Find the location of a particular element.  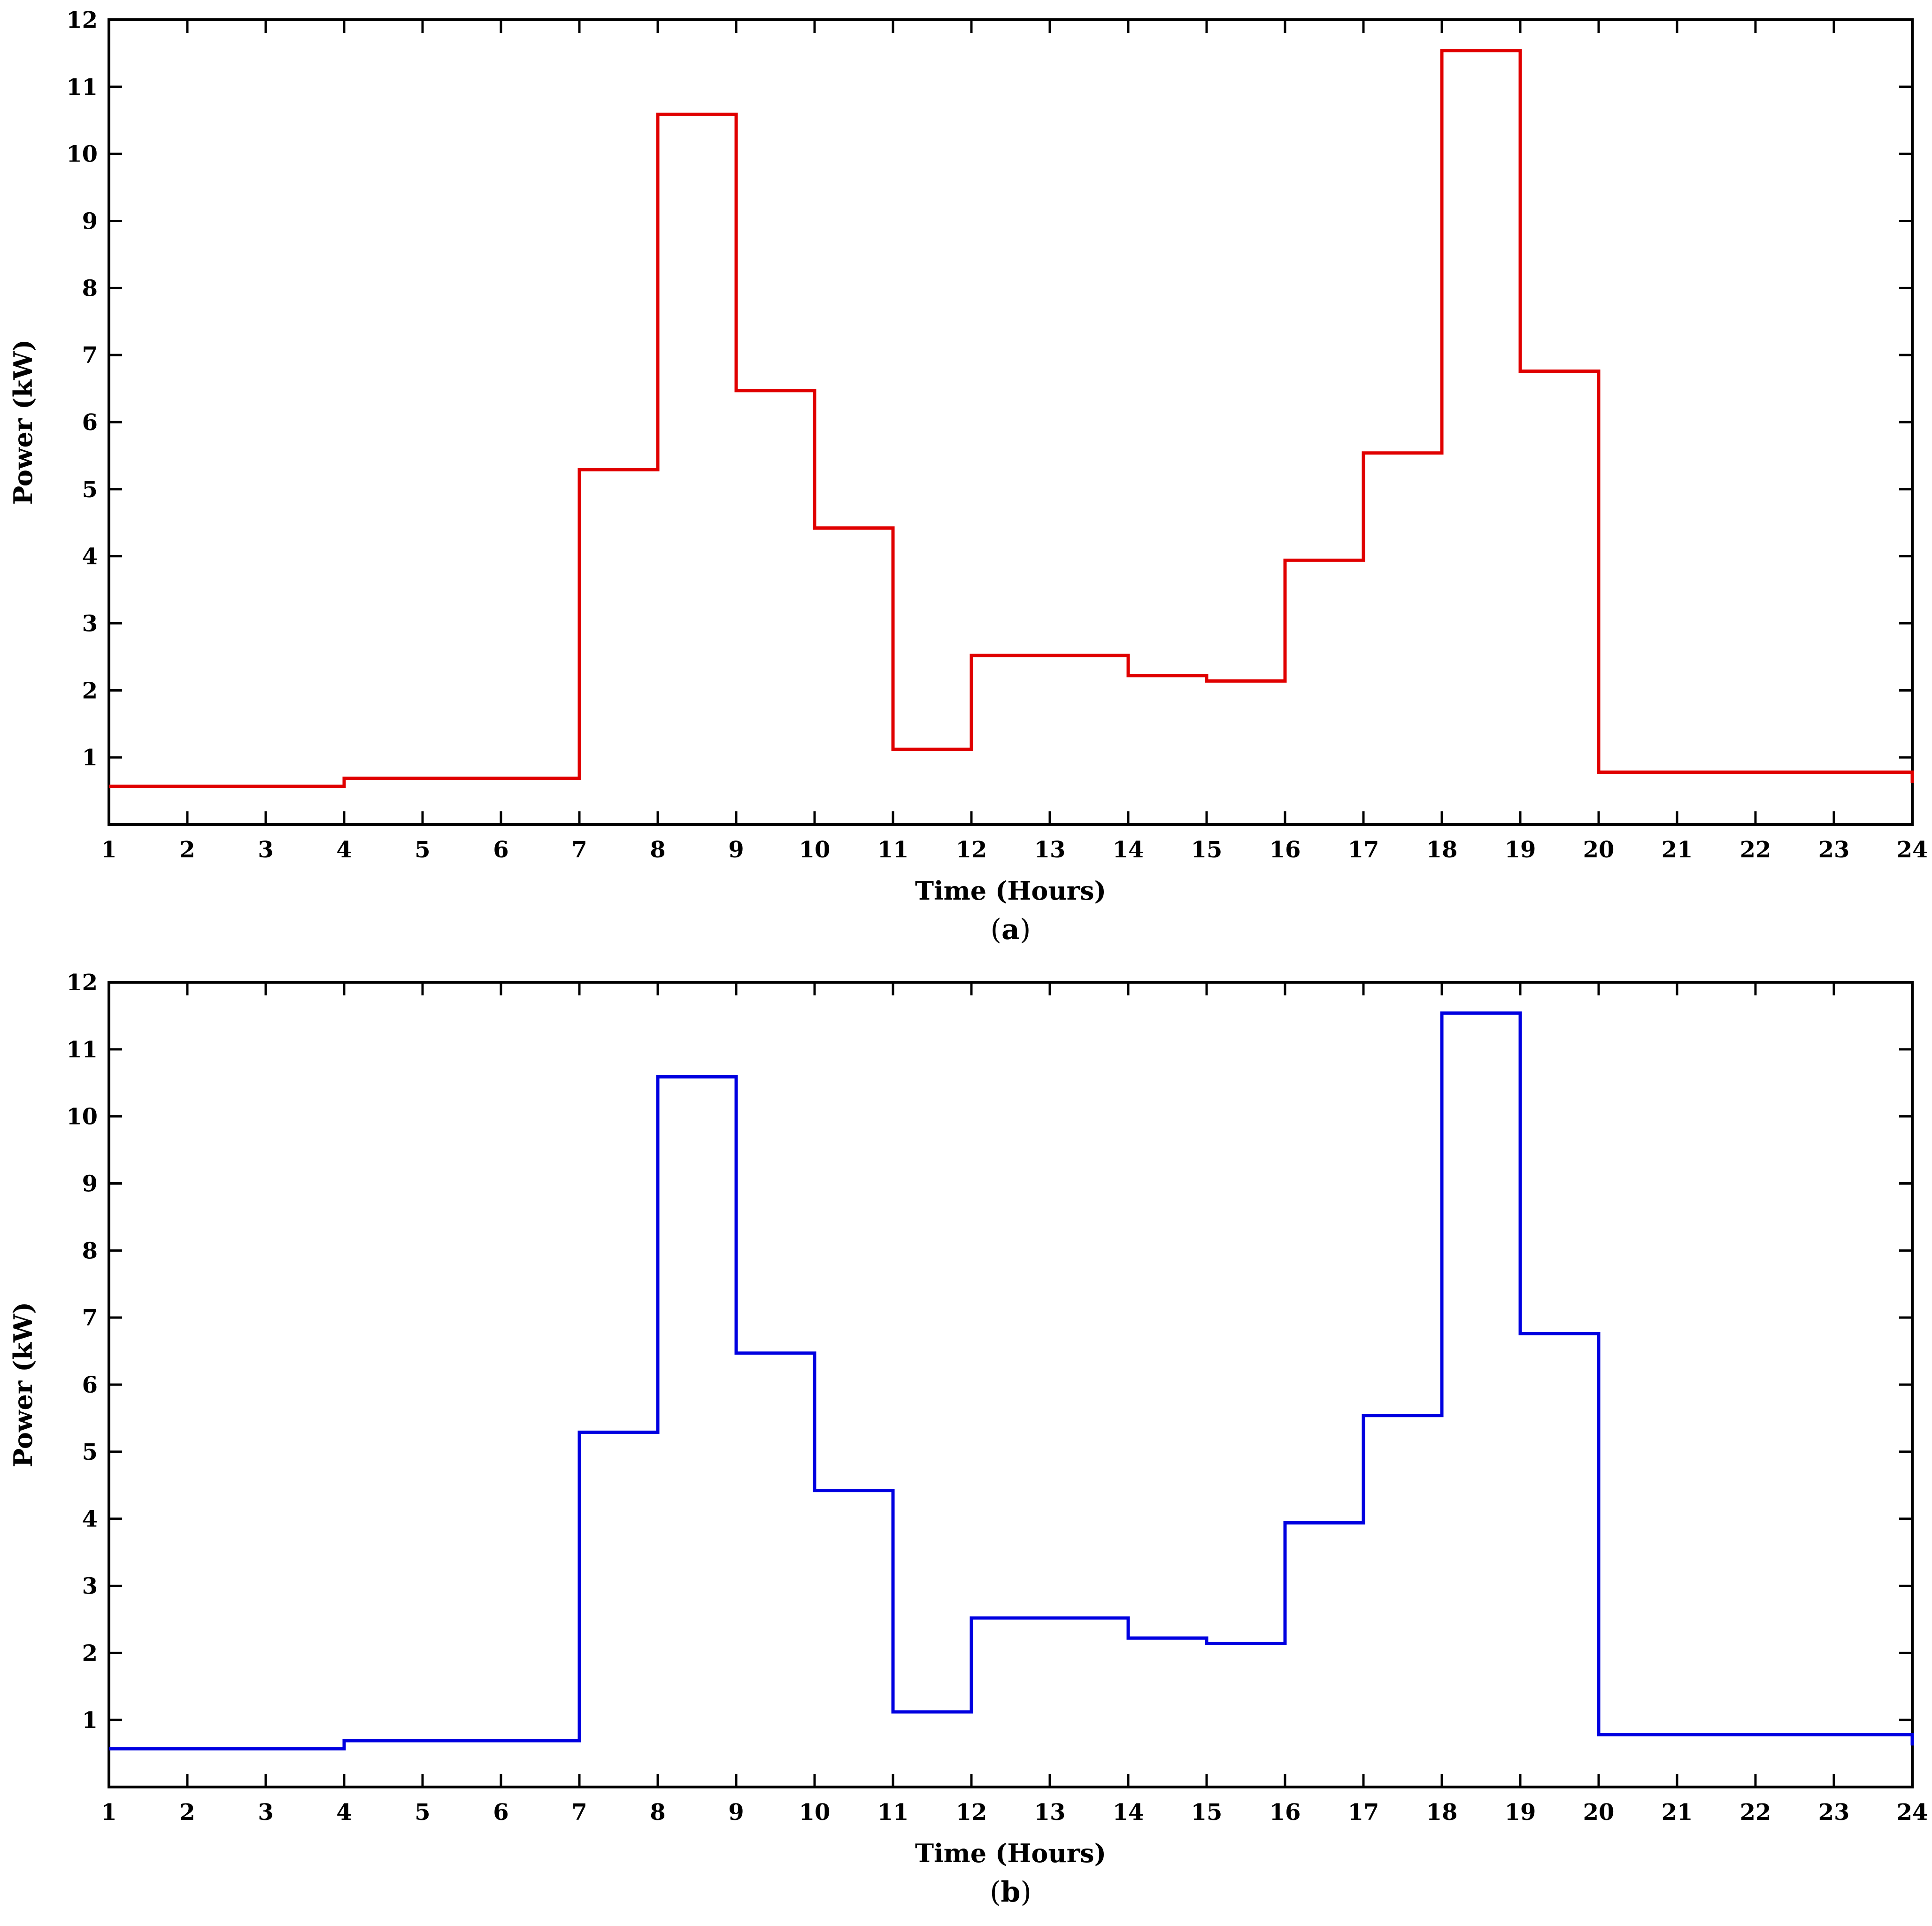

panel-b-caption-letter: b is located at coordinates (1011, 1892).